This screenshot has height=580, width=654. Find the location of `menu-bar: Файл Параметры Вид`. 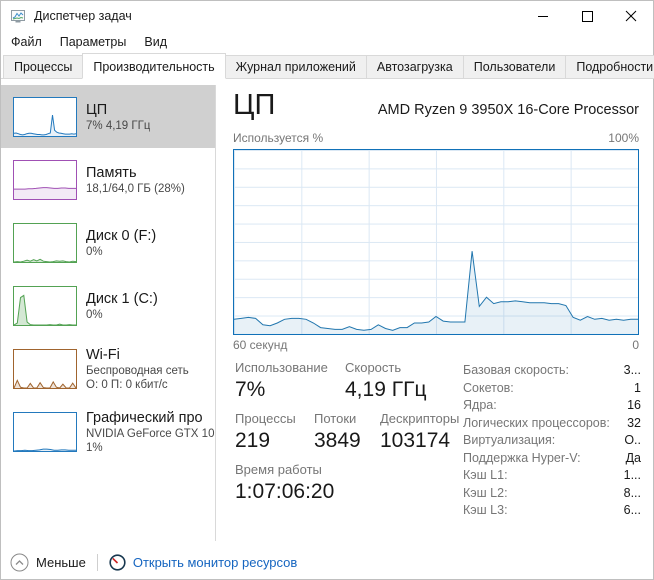

menu-bar: Файл Параметры Вид is located at coordinates (327, 42).